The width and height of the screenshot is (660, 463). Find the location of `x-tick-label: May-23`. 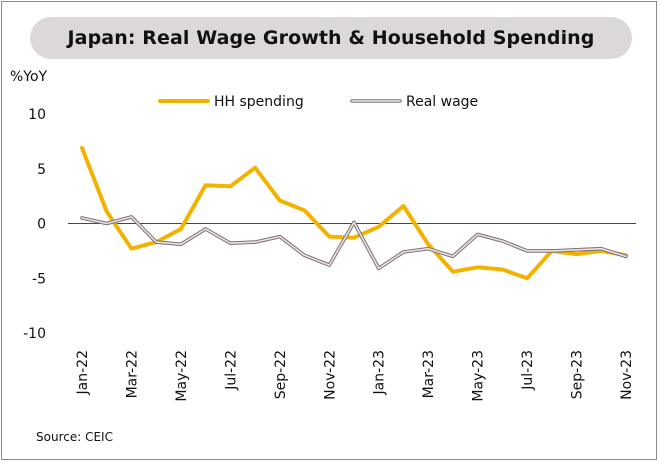

x-tick-label: May-23 is located at coordinates (479, 376).